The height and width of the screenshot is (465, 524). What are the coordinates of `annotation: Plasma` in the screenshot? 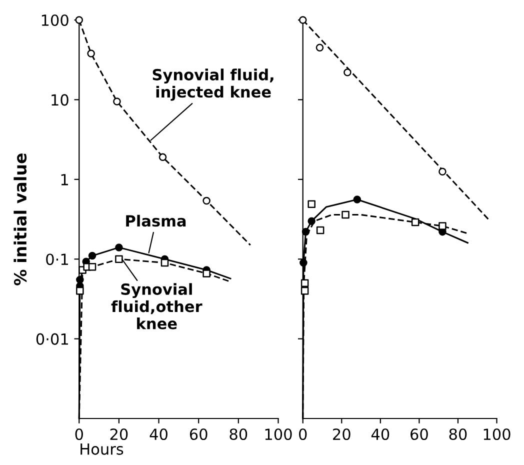 It's located at (156, 220).